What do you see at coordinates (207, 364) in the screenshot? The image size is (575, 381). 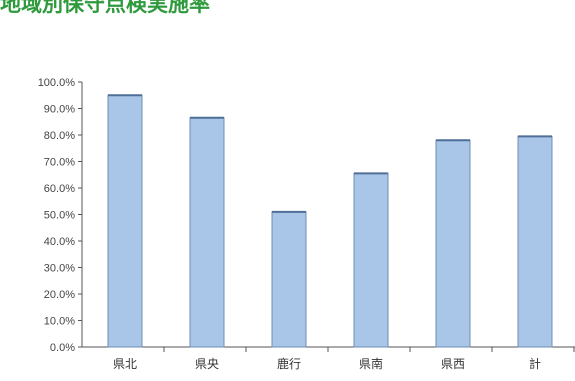 I see `category-label: 県央` at bounding box center [207, 364].